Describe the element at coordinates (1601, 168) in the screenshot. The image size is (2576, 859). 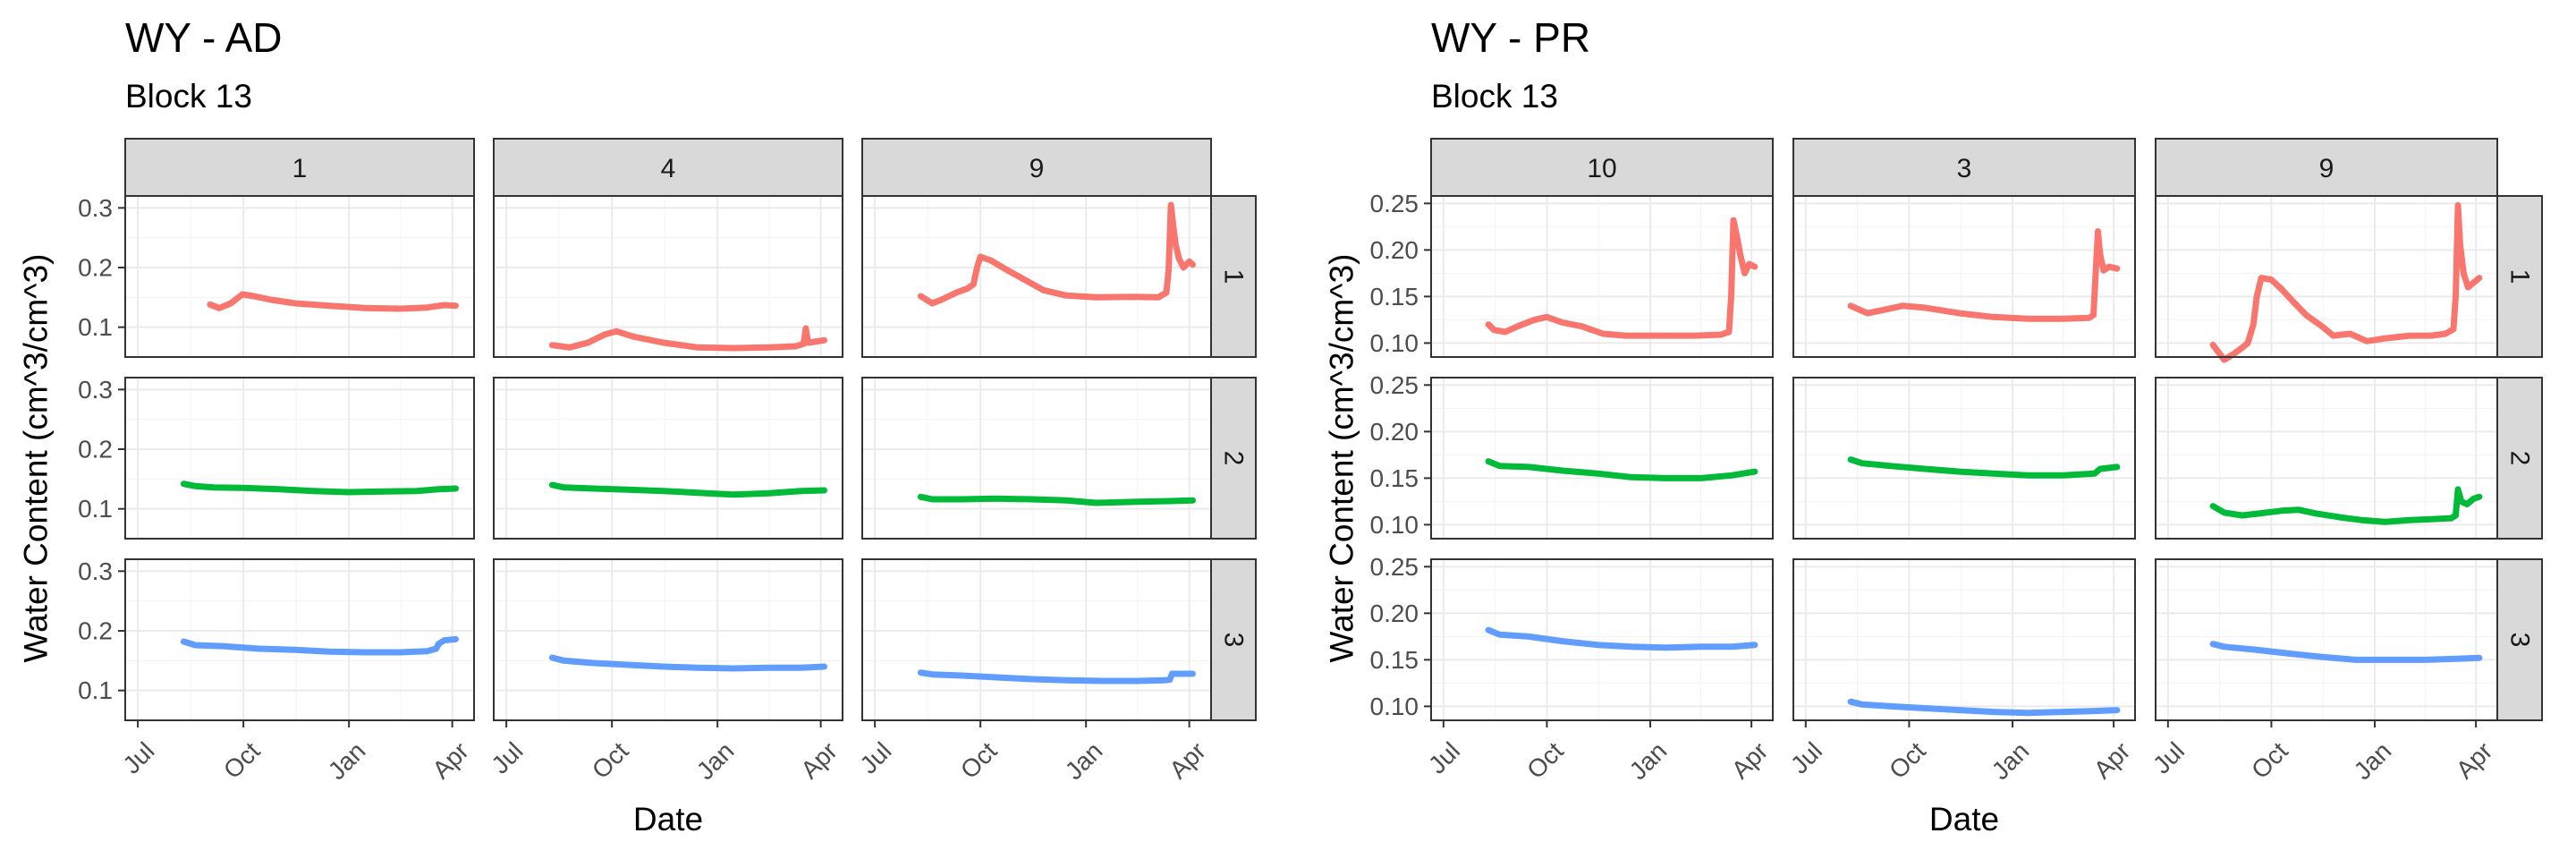
I see `col-facet-label: 10` at that location.